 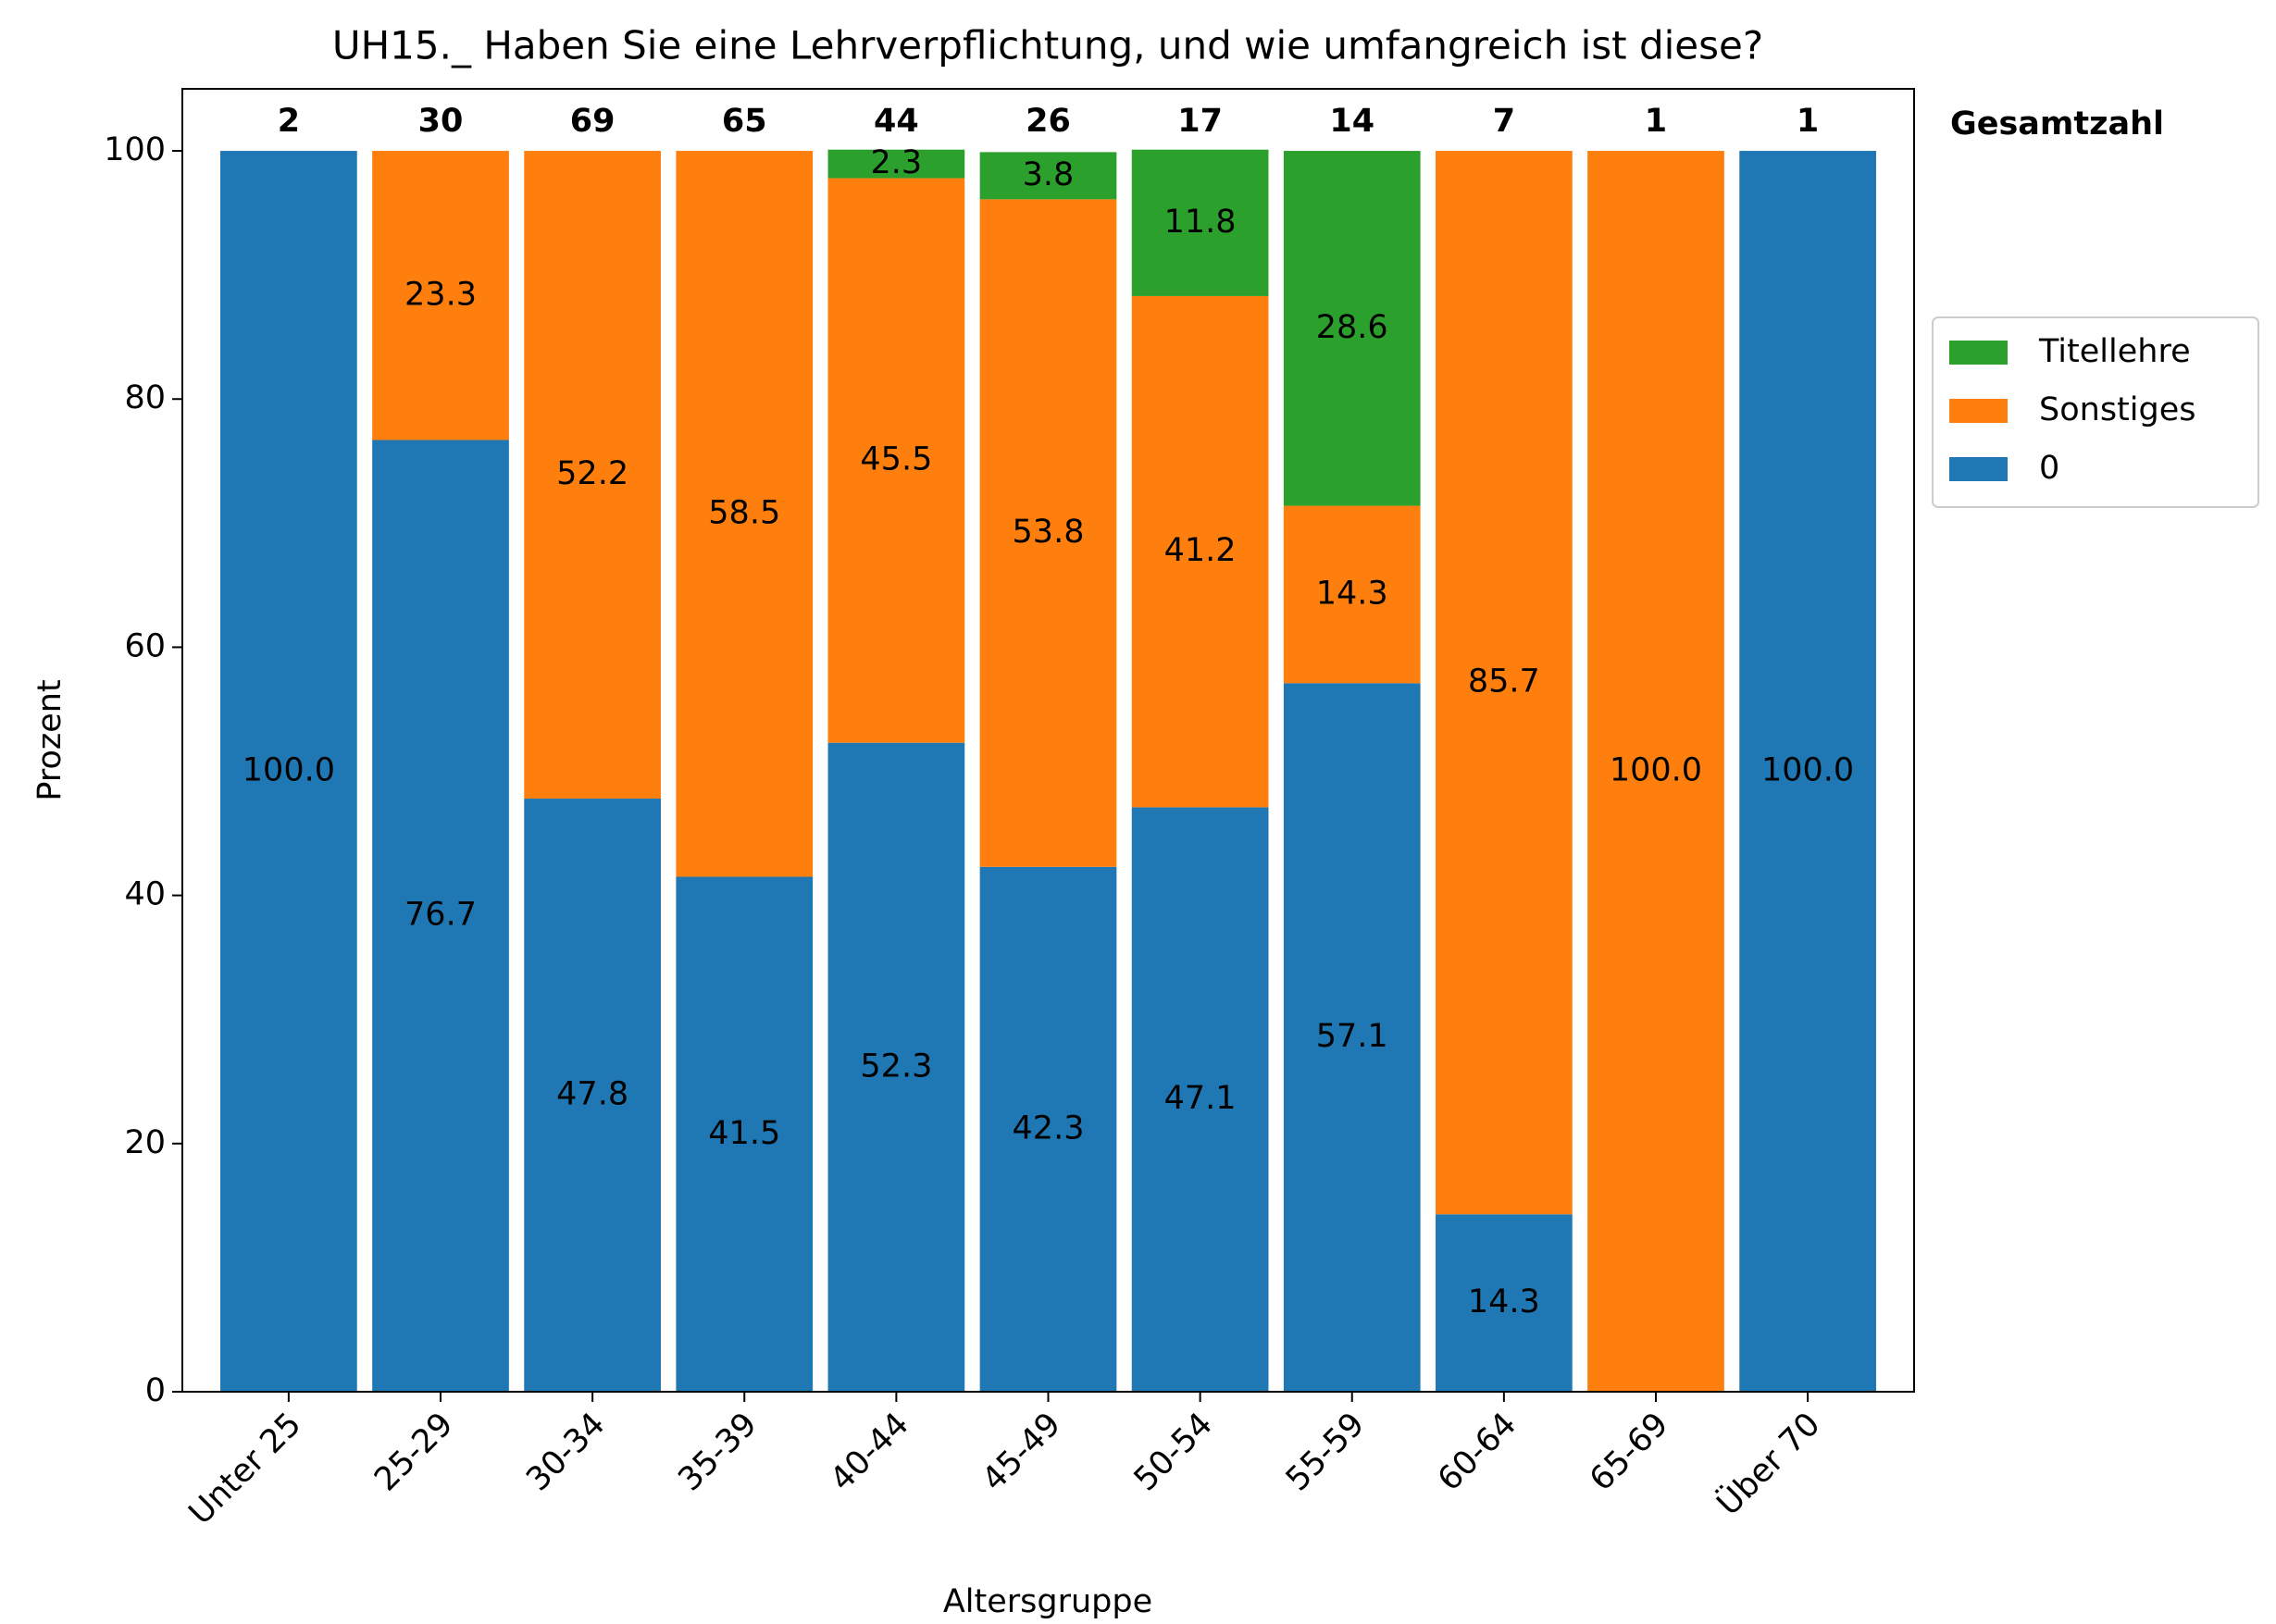 What do you see at coordinates (155, 1390) in the screenshot?
I see `y-tick-label: 0` at bounding box center [155, 1390].